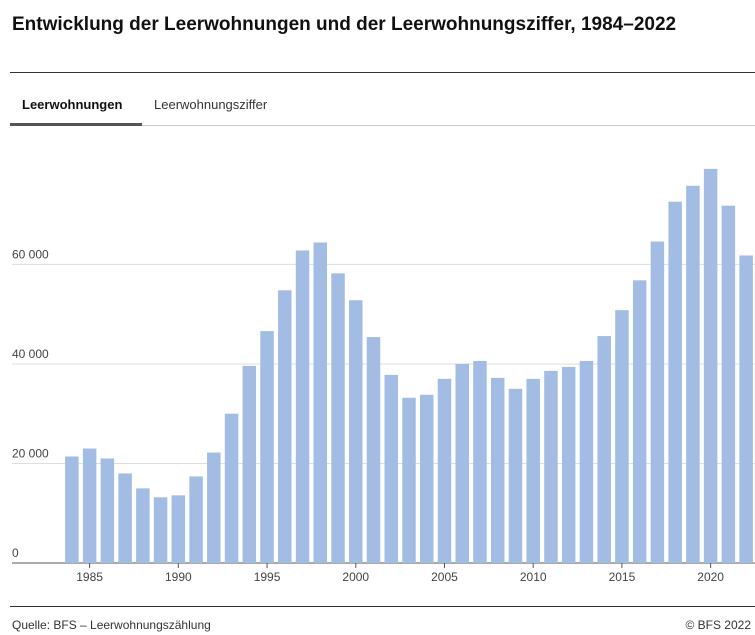 This screenshot has height=635, width=755. What do you see at coordinates (76, 124) in the screenshot?
I see `active-tab-indicator` at bounding box center [76, 124].